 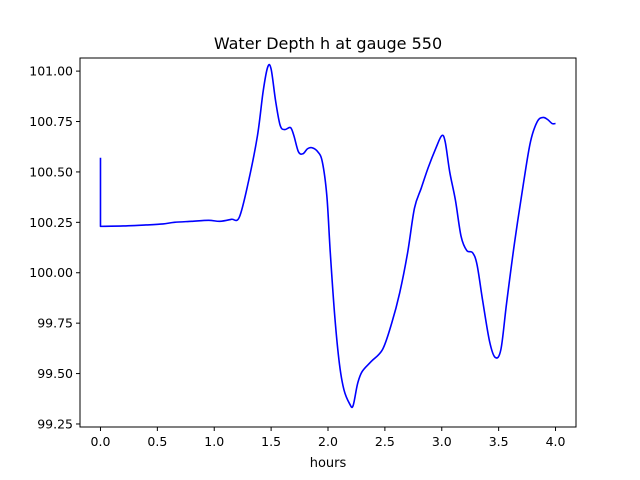 What do you see at coordinates (101, 441) in the screenshot?
I see `x-tick-label: 0.0` at bounding box center [101, 441].